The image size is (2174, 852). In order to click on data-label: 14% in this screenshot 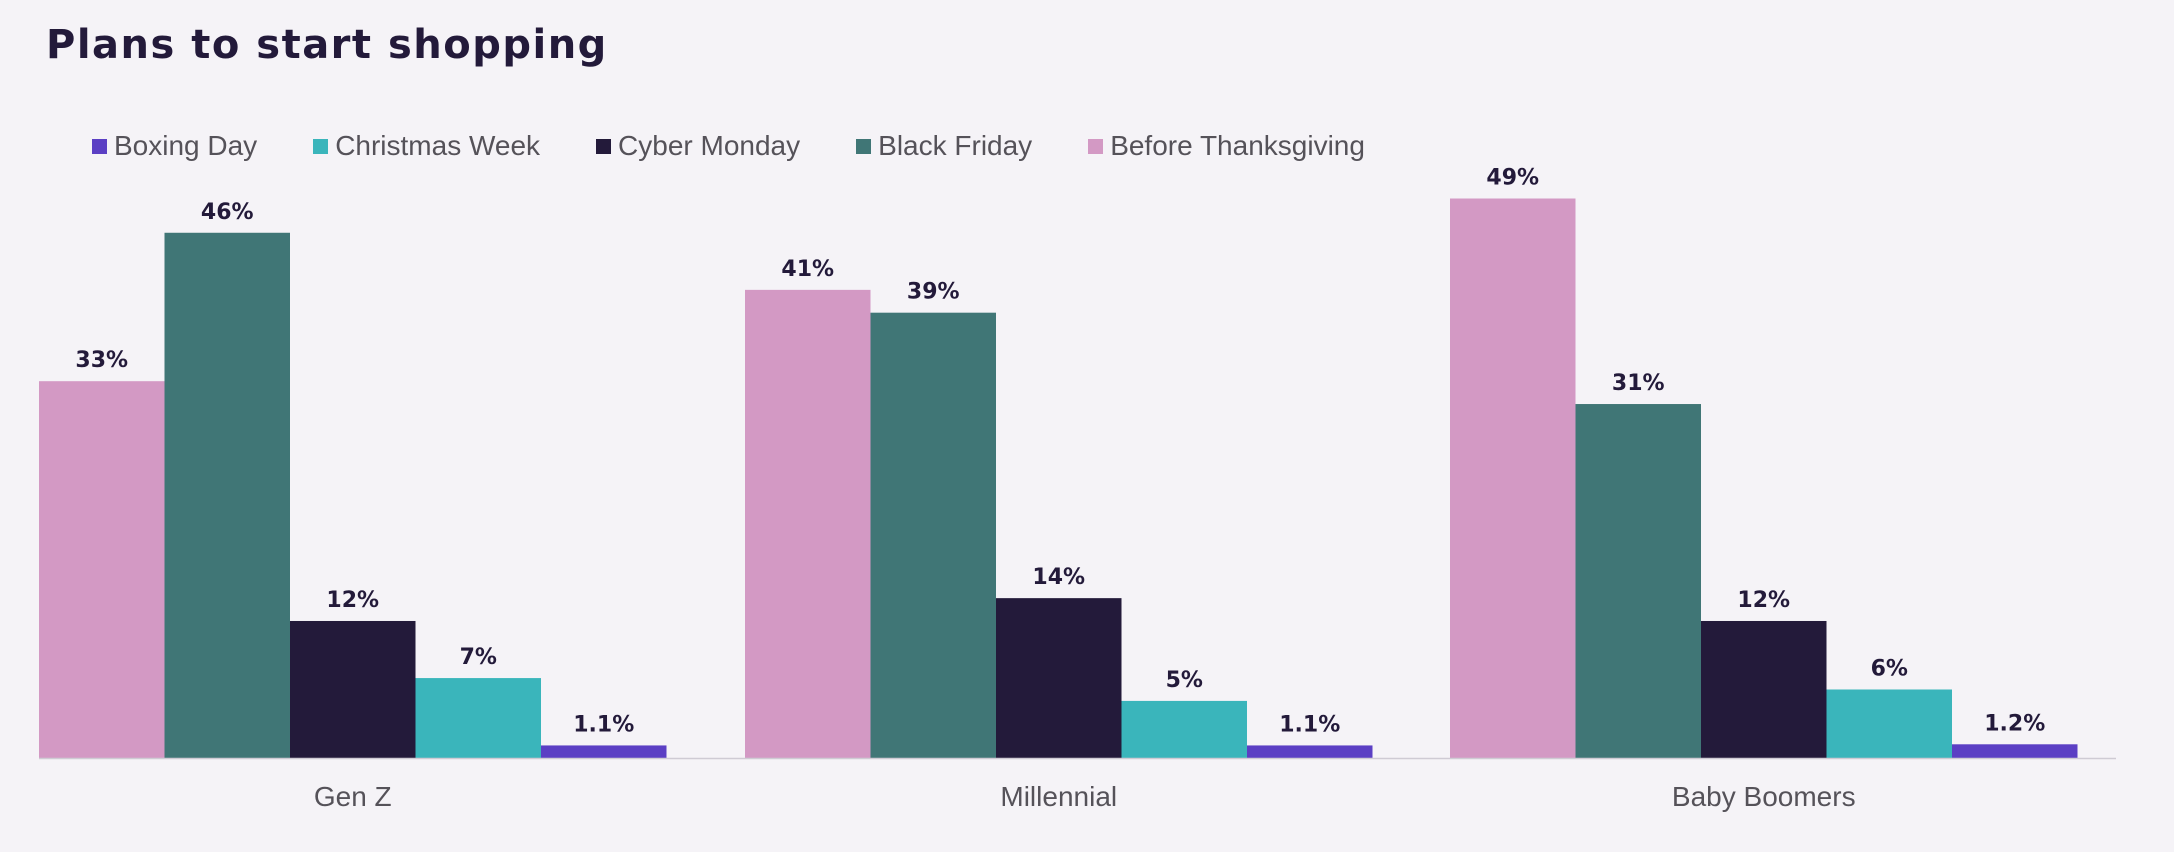, I will do `click(1058, 577)`.